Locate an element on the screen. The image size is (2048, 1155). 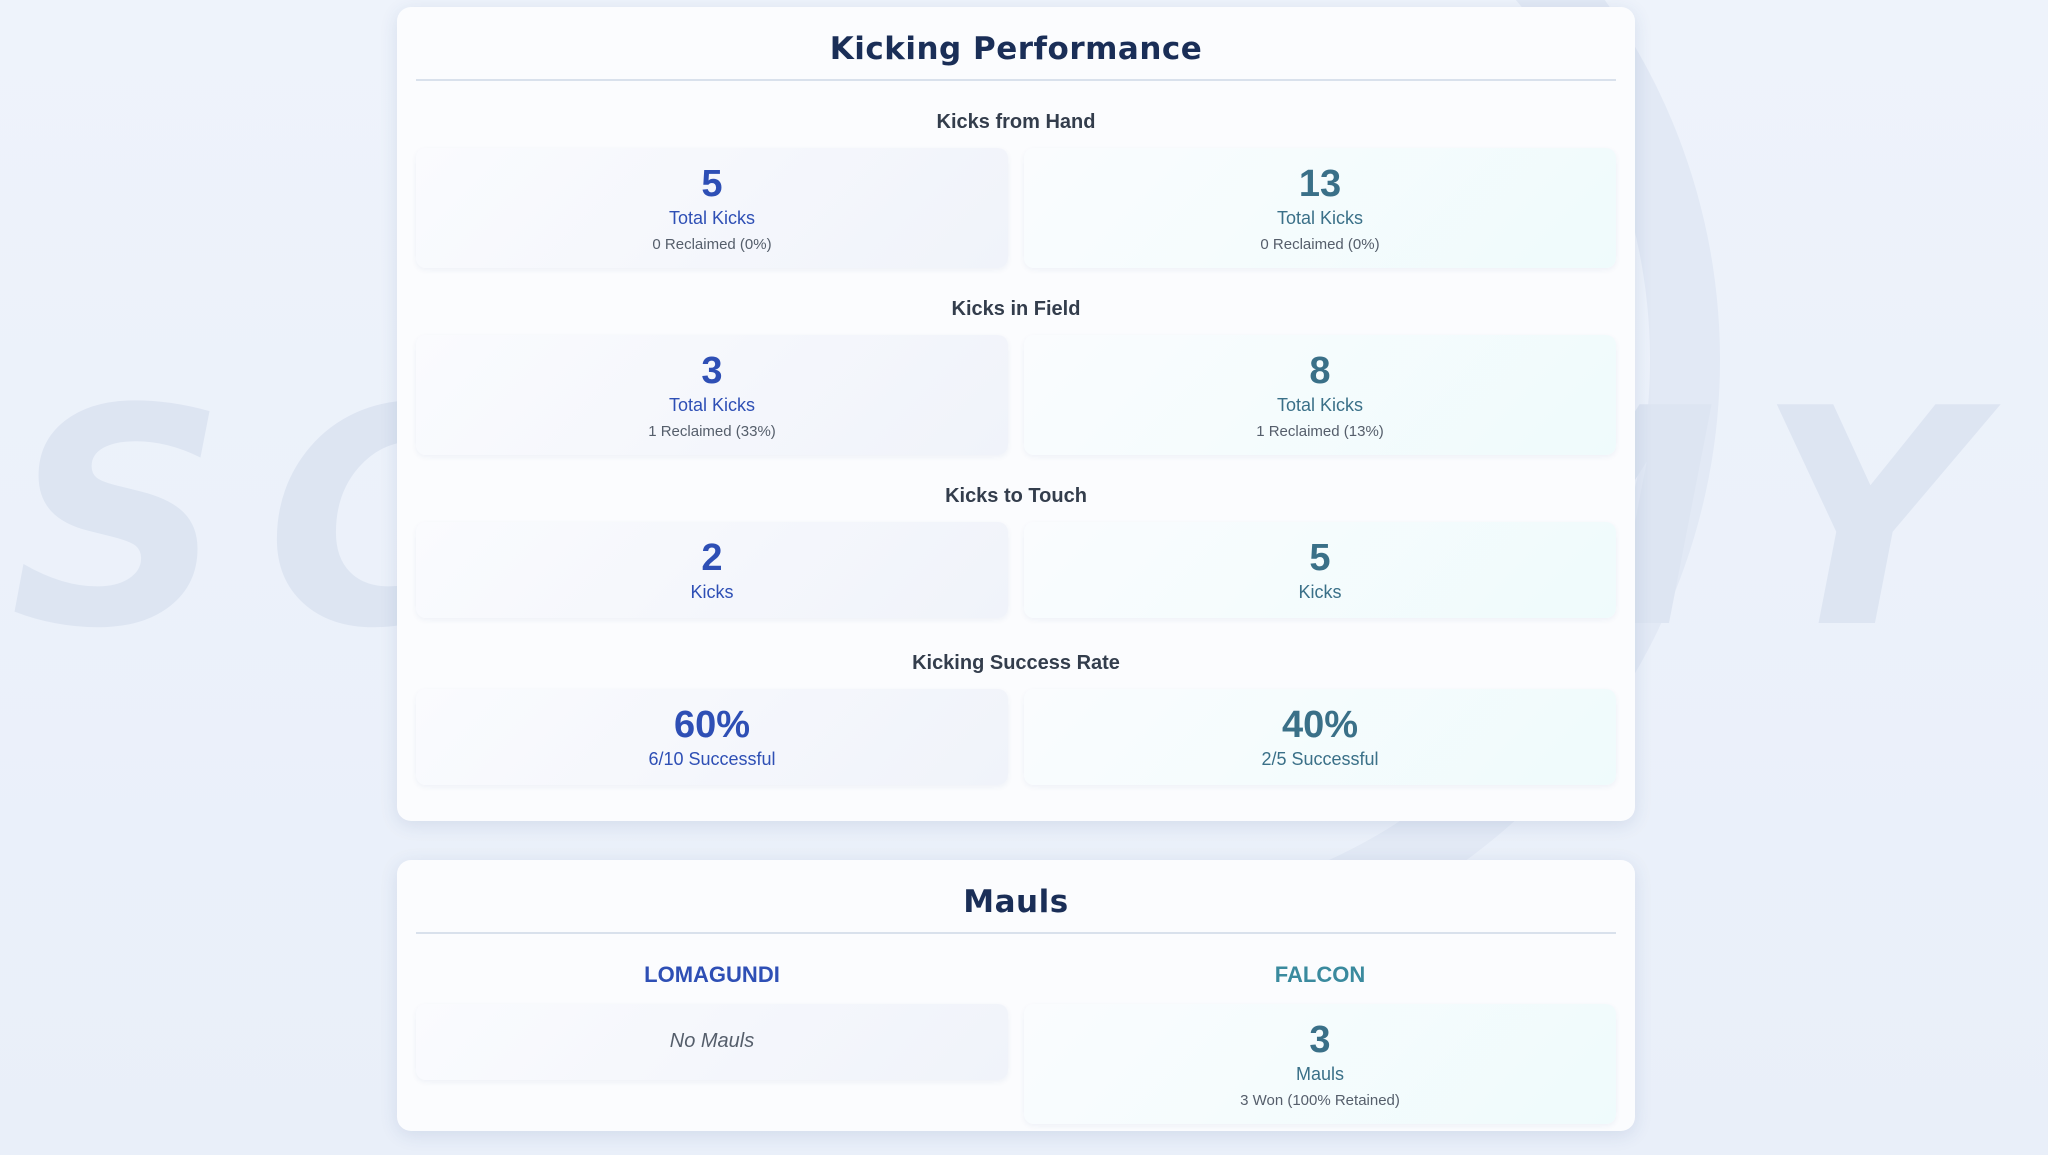
stat-label: 6/10 Successful is located at coordinates (712, 759).